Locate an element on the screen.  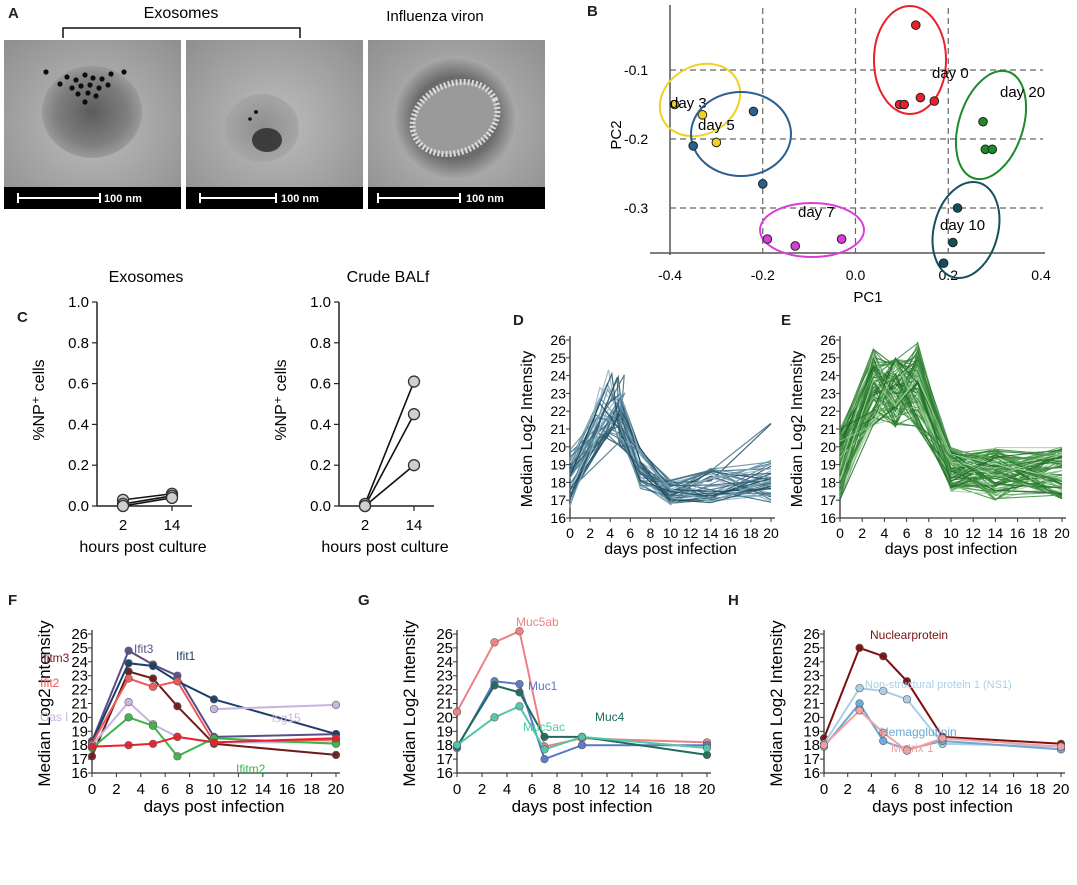
x-tick-label: 18 is located at coordinates (751, 533).